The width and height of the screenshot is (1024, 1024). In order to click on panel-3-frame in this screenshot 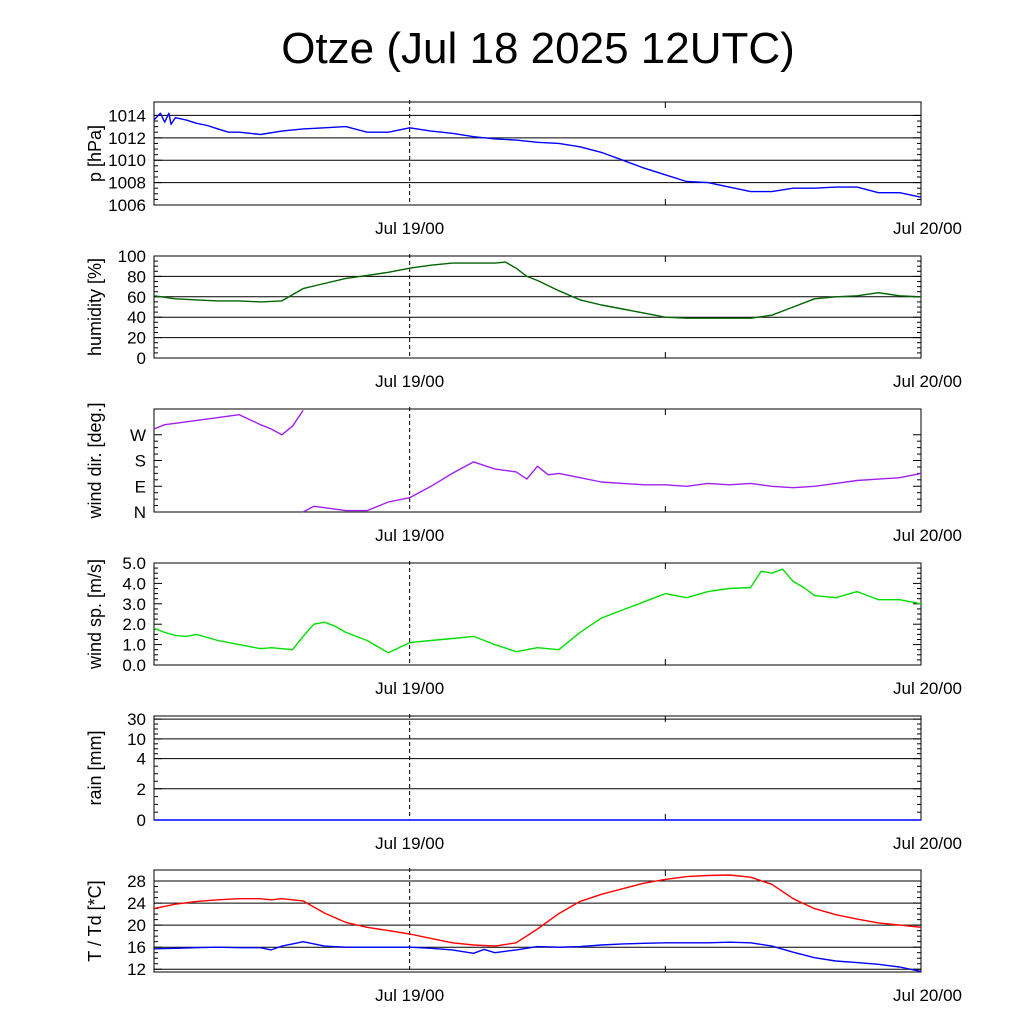, I will do `click(537, 460)`.